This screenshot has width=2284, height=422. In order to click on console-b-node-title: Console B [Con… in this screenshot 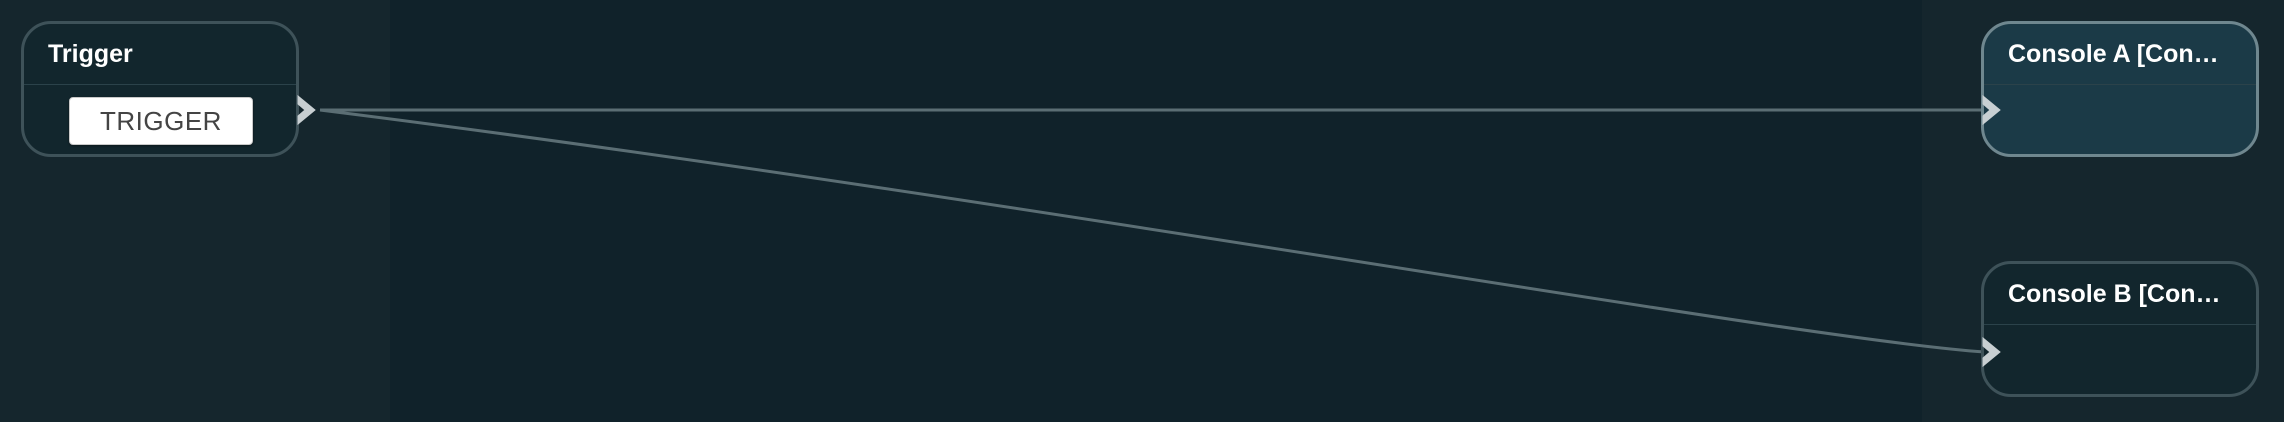, I will do `click(2120, 294)`.